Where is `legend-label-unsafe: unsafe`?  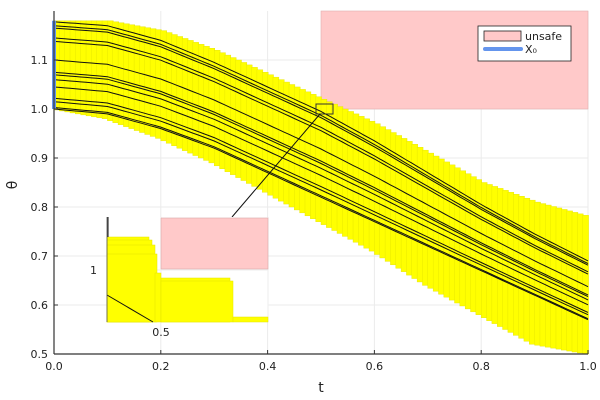
legend-label-unsafe: unsafe is located at coordinates (543, 36).